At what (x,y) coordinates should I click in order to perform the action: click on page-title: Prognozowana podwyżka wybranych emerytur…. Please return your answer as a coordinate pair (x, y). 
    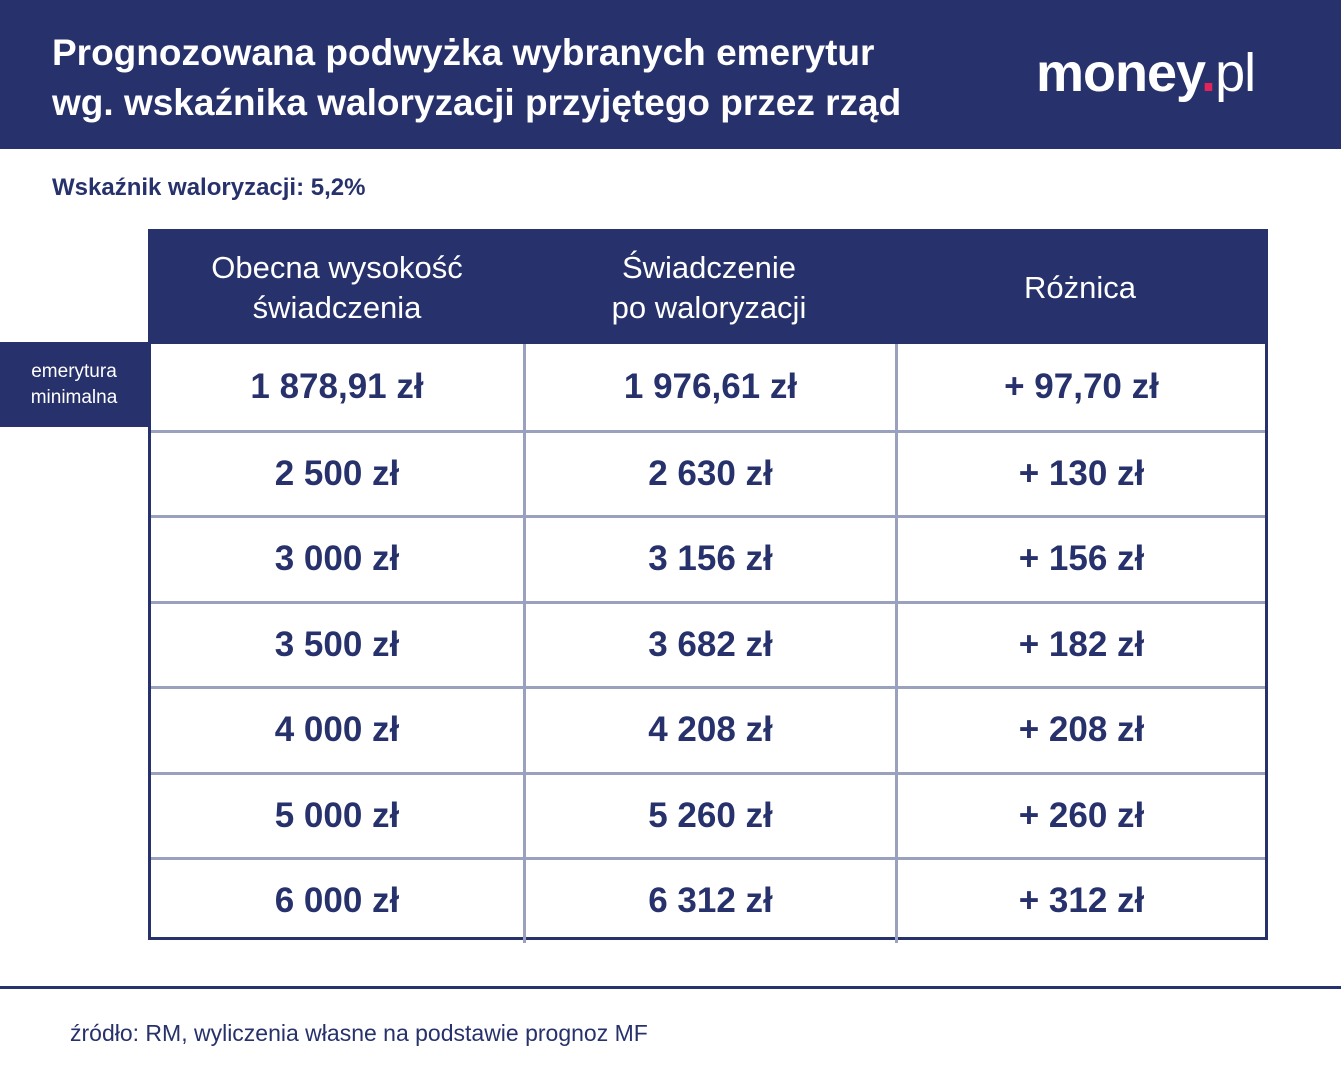
    Looking at the image, I should click on (477, 77).